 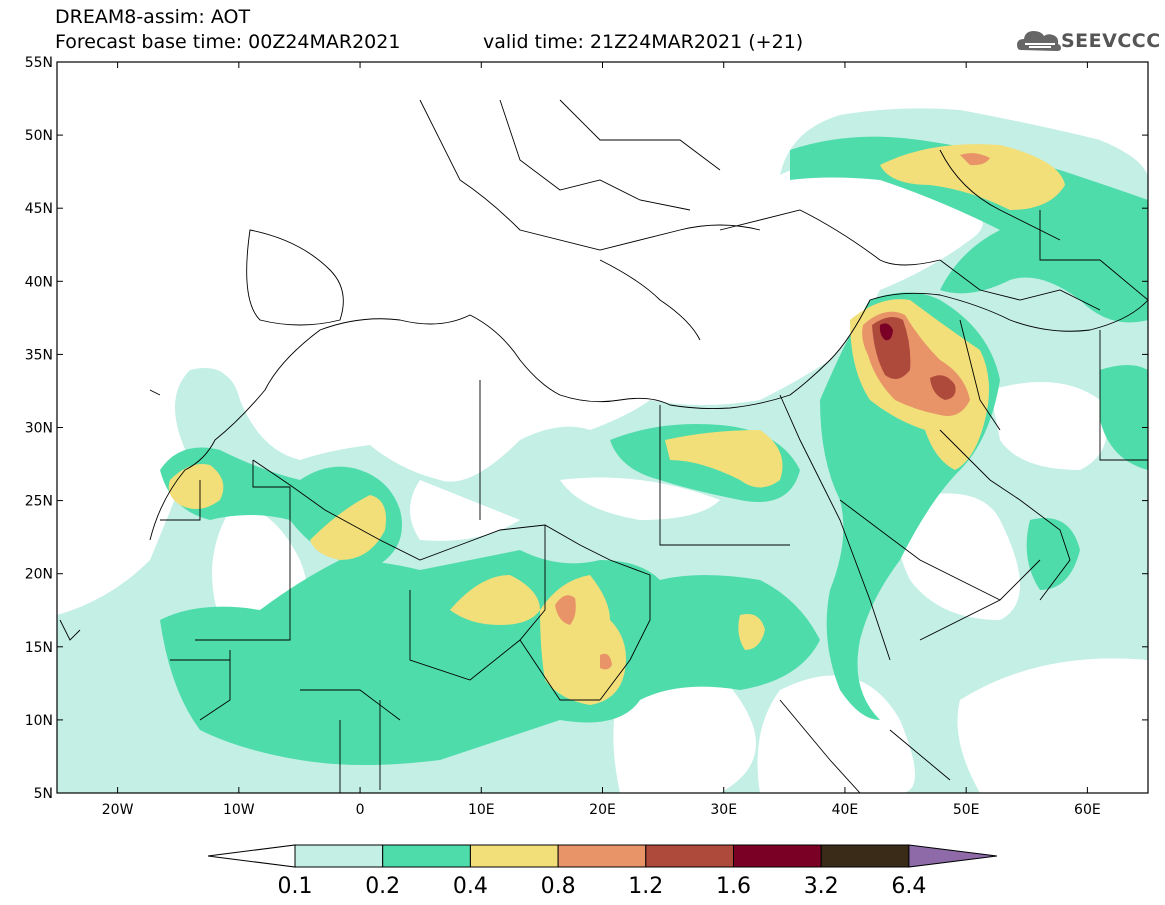 What do you see at coordinates (1039, 41) in the screenshot?
I see `cloud-icon` at bounding box center [1039, 41].